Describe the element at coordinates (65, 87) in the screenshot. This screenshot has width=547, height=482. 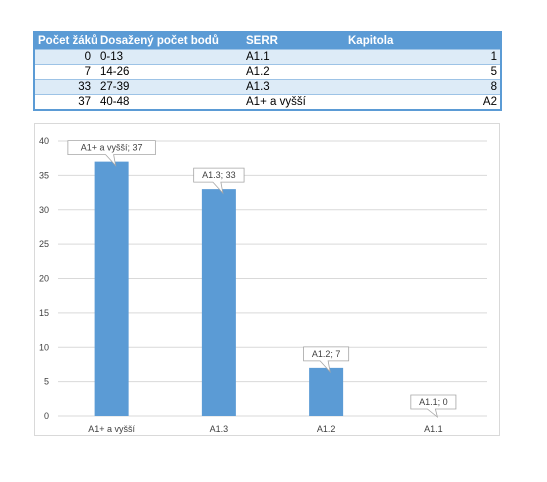
I see `cell-pocet-zaku: 33` at that location.